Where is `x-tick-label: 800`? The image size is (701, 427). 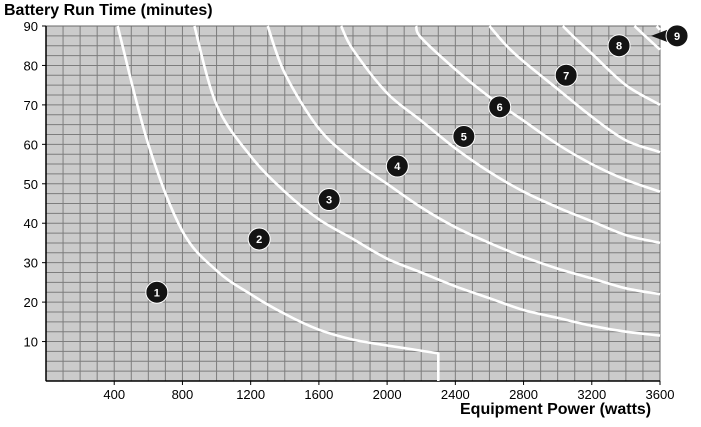 x-tick-label: 800 is located at coordinates (183, 394).